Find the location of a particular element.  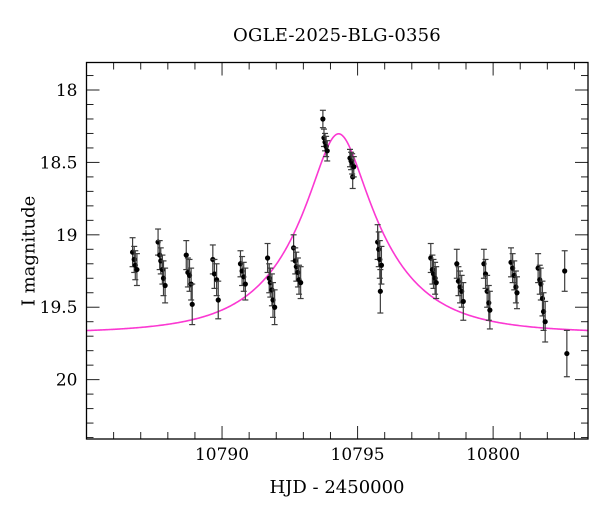

x-axis-label: HJD - 2450000 is located at coordinates (337, 487).